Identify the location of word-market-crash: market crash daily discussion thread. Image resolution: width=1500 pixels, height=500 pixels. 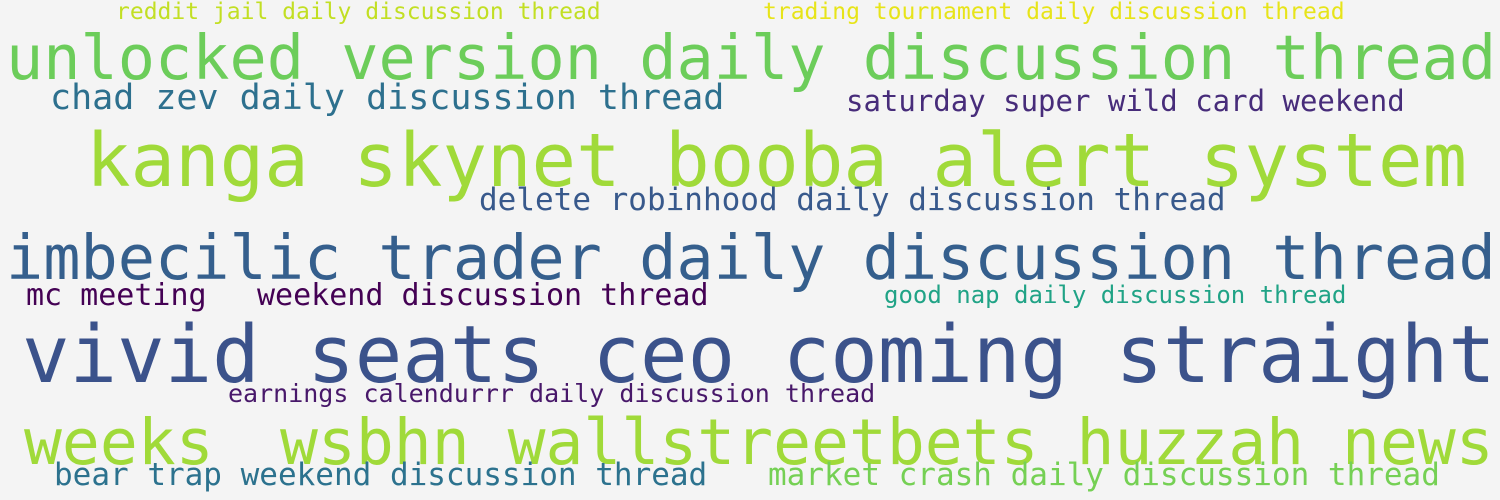
(1104, 475).